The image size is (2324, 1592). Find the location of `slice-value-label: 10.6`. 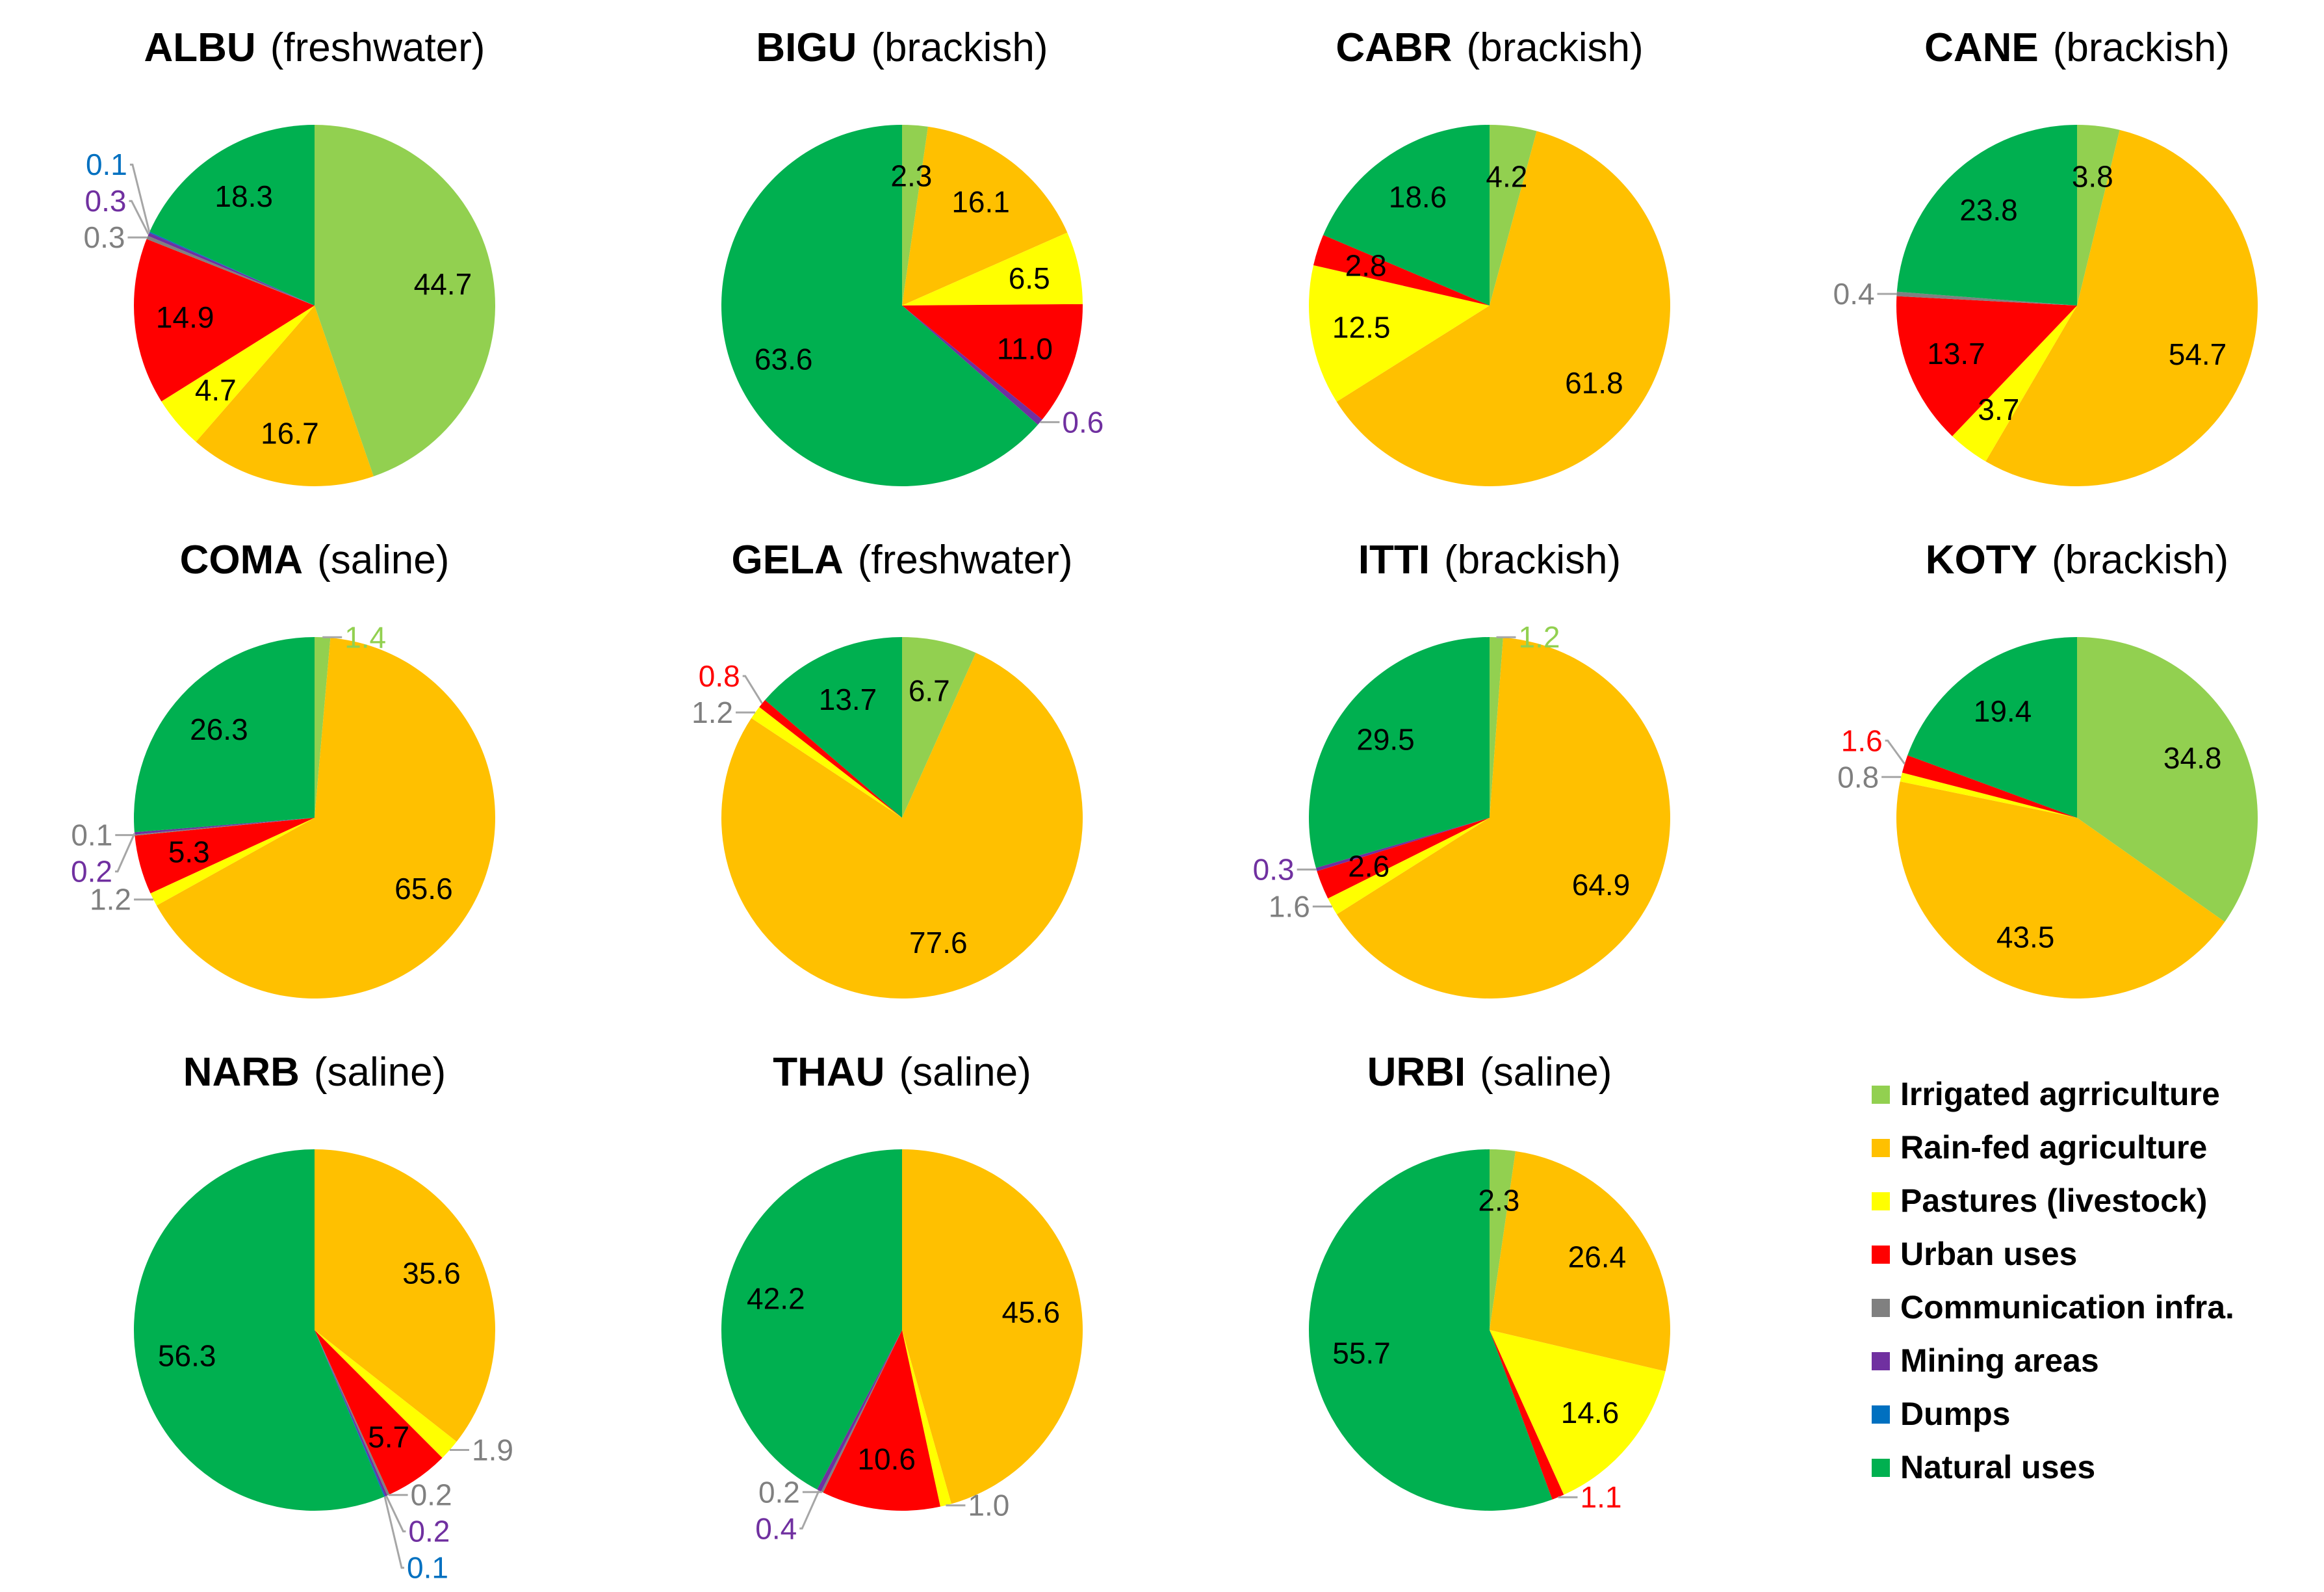

slice-value-label: 10.6 is located at coordinates (886, 1459).